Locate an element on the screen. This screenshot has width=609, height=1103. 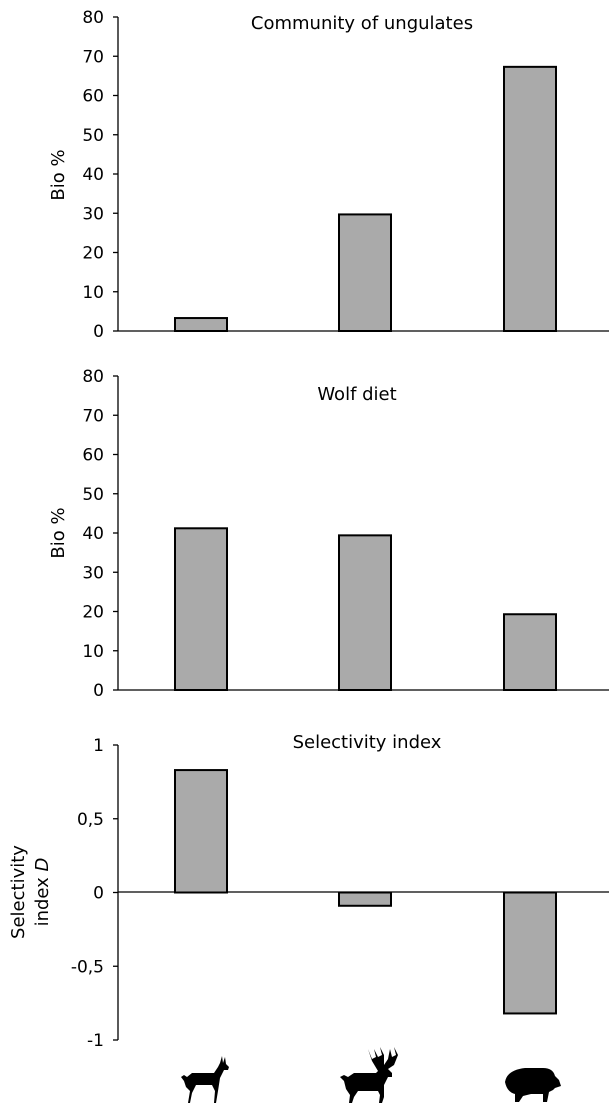
y-tick-label: 1 is located at coordinates (98, 746).